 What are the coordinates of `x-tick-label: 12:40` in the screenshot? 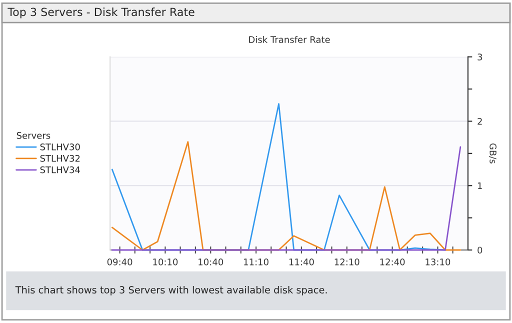 It's located at (392, 262).